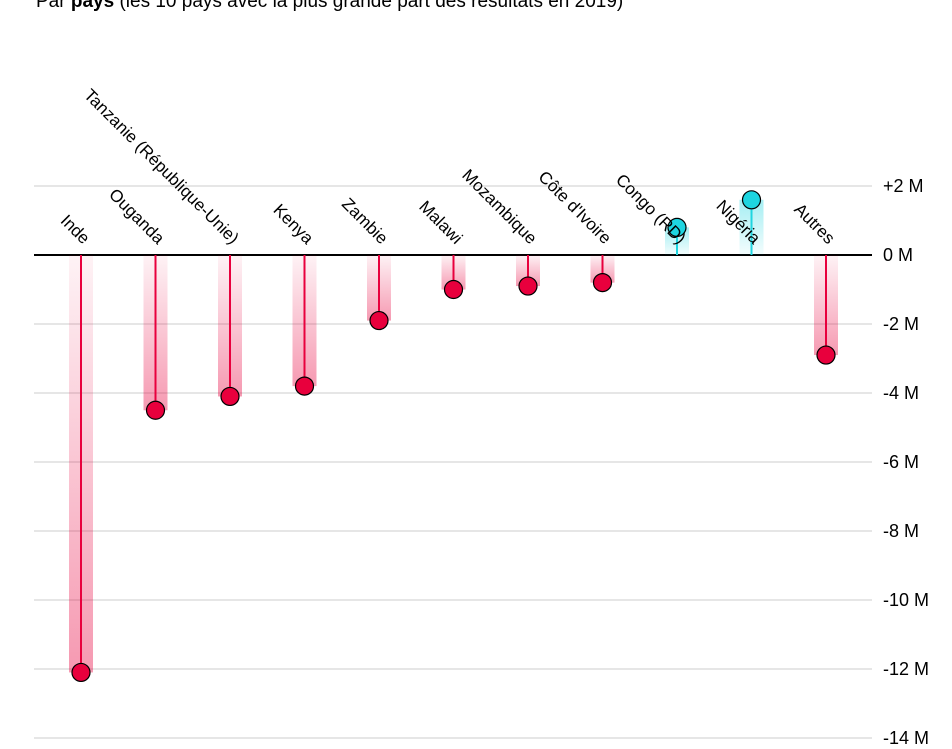 The height and width of the screenshot is (749, 952). I want to click on y-axis: +2 M 0 M -2 M -4 M -6 M -8 M -10 M -12 M -14 M, so click(906, 462).